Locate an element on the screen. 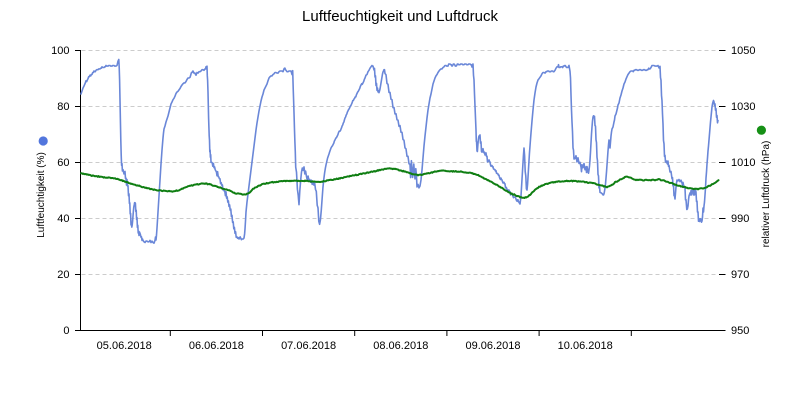 This screenshot has width=800, height=405. svg-text: 970 is located at coordinates (740, 275).